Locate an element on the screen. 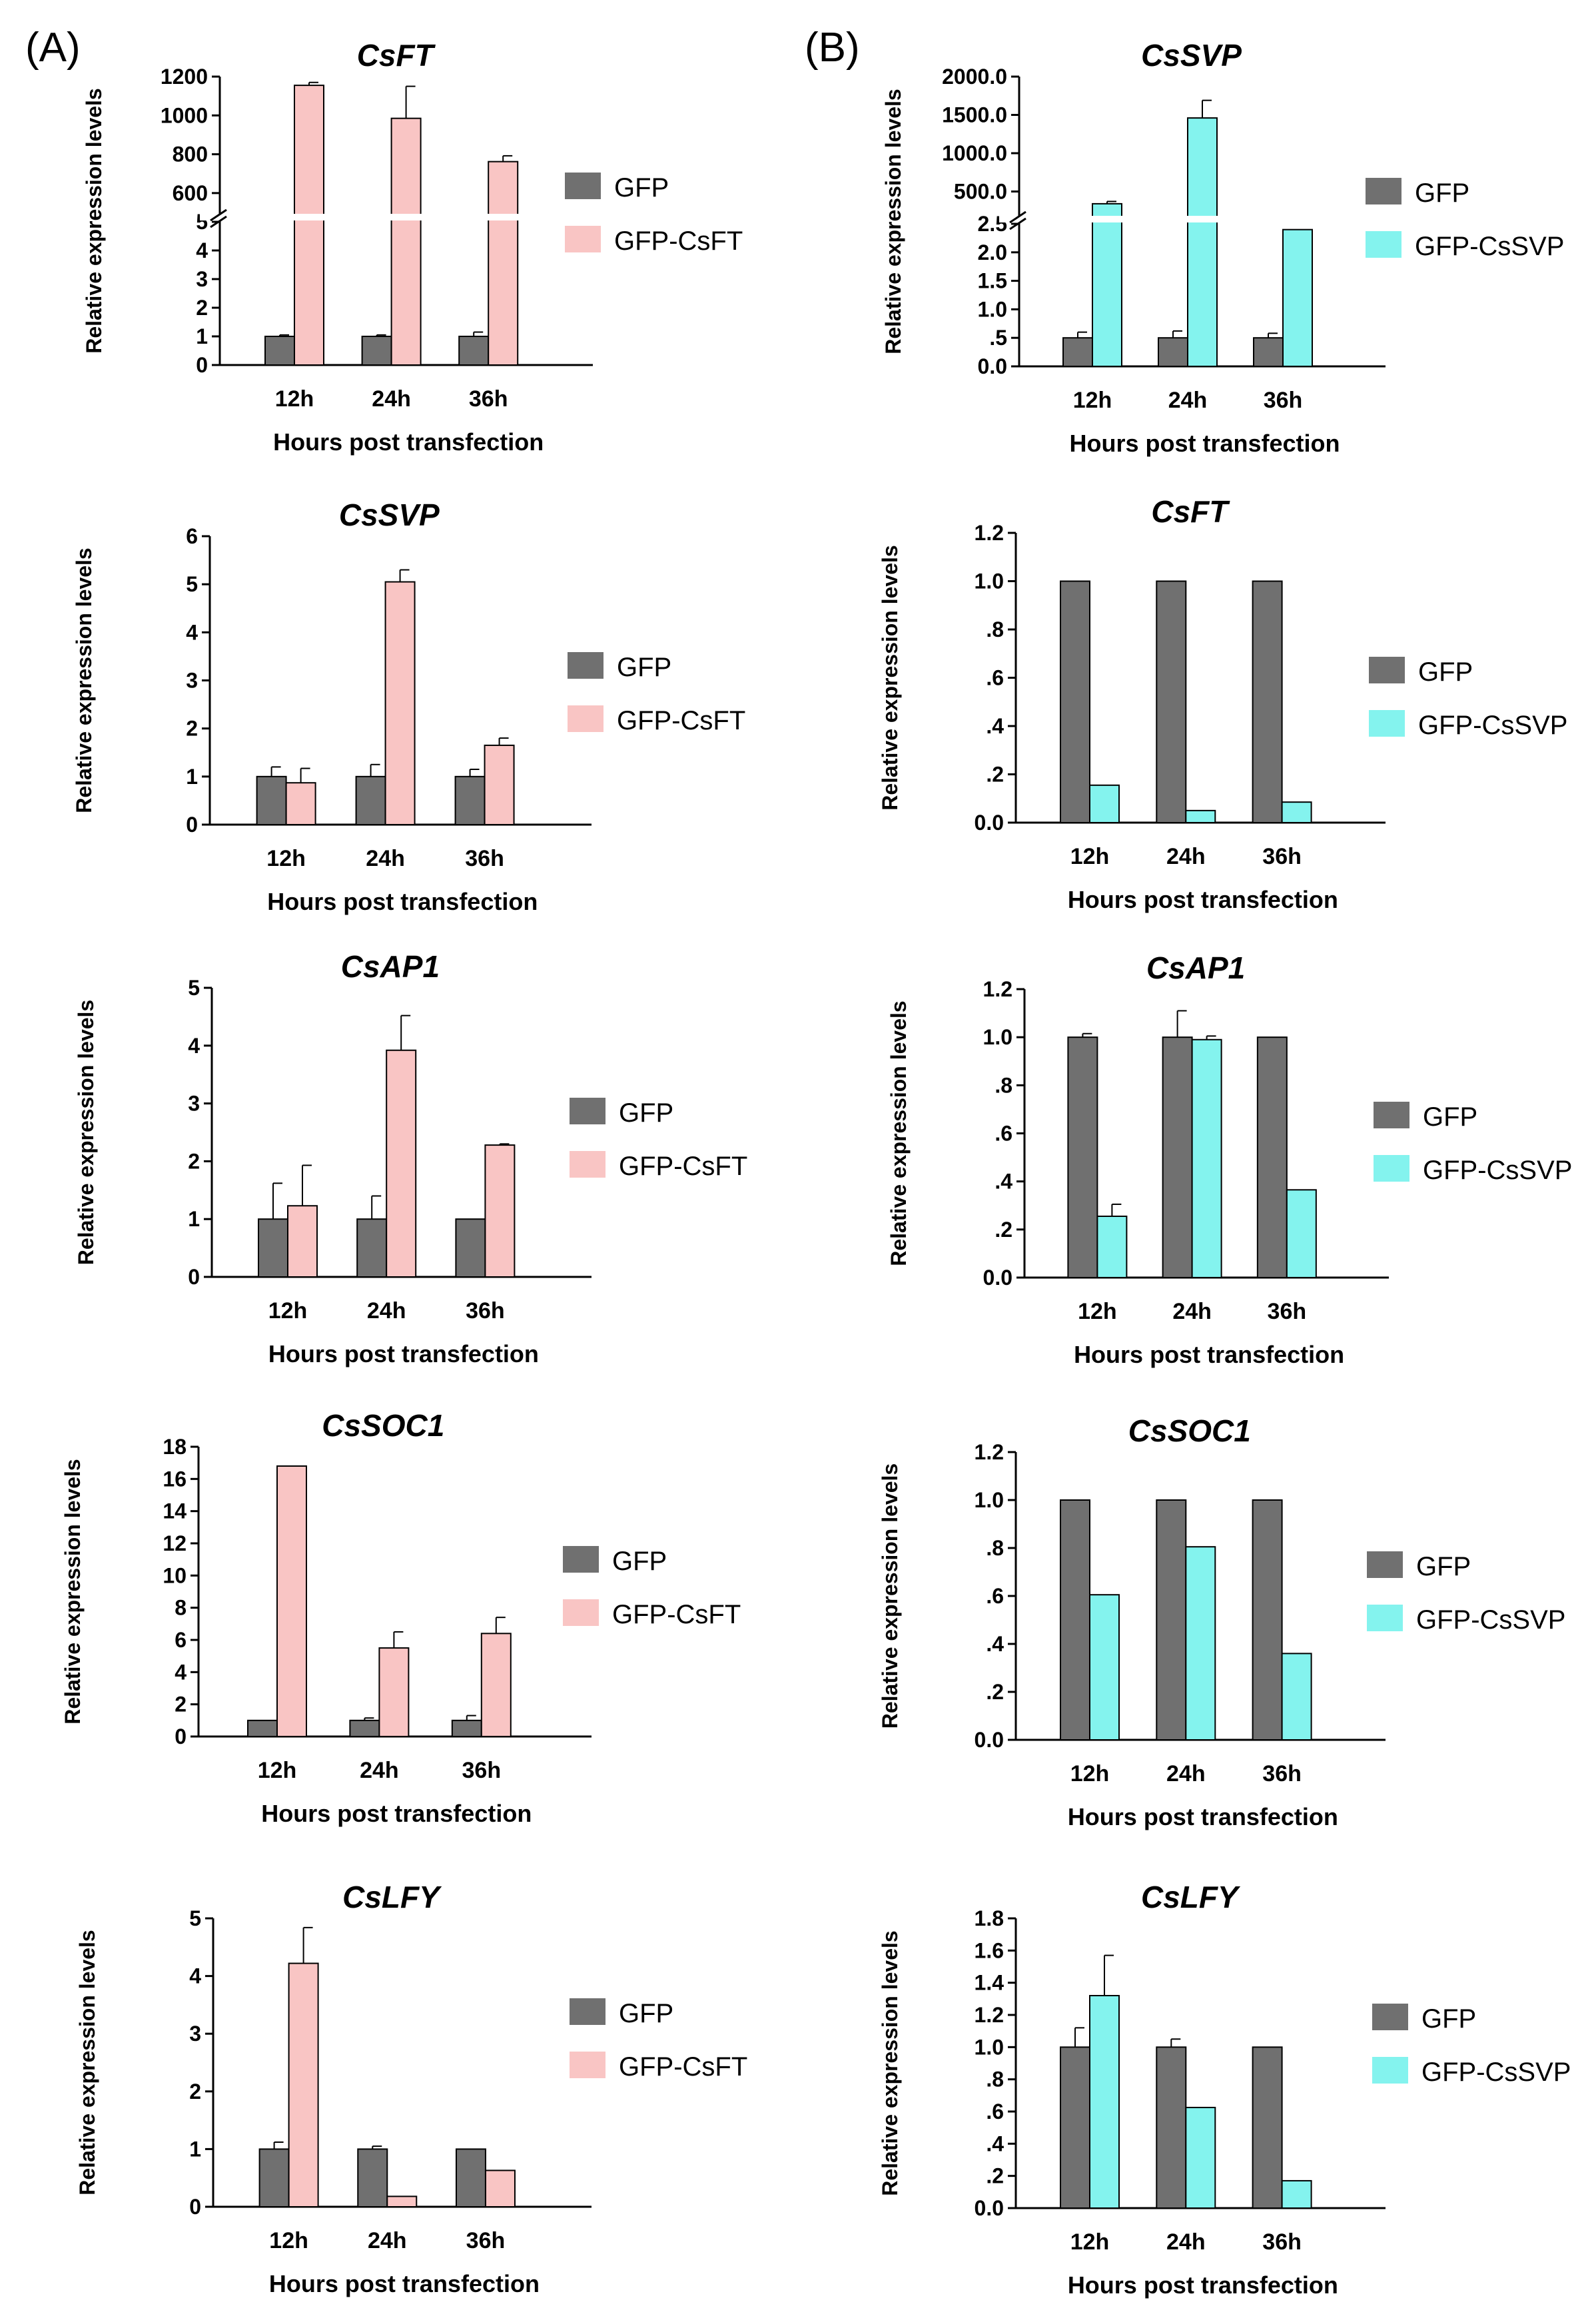  y-tick-label: 6 is located at coordinates (192, 536).